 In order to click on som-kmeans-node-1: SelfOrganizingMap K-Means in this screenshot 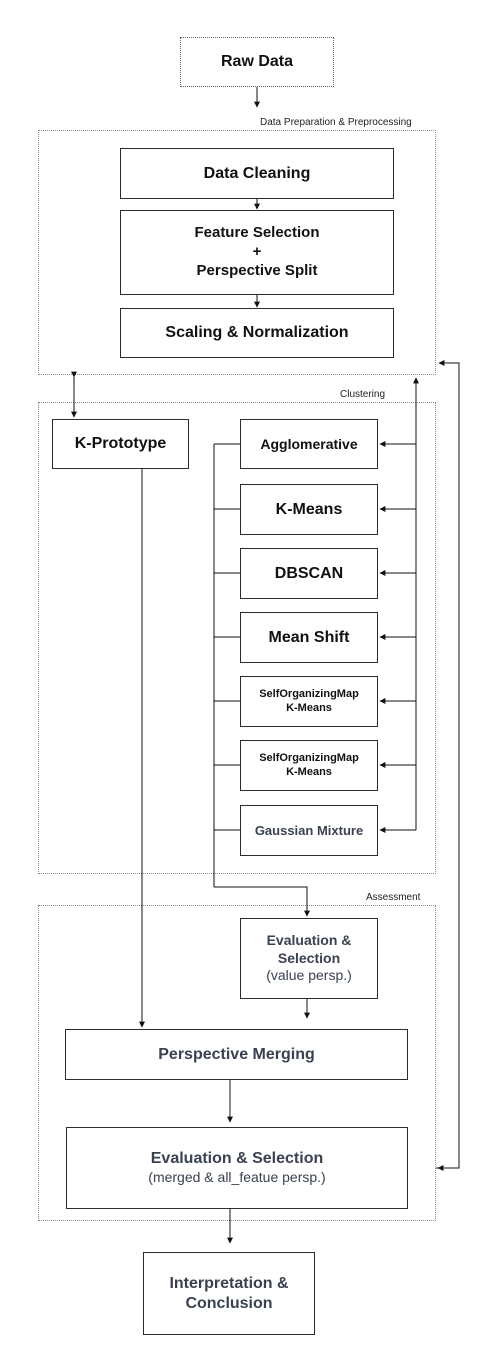, I will do `click(309, 701)`.